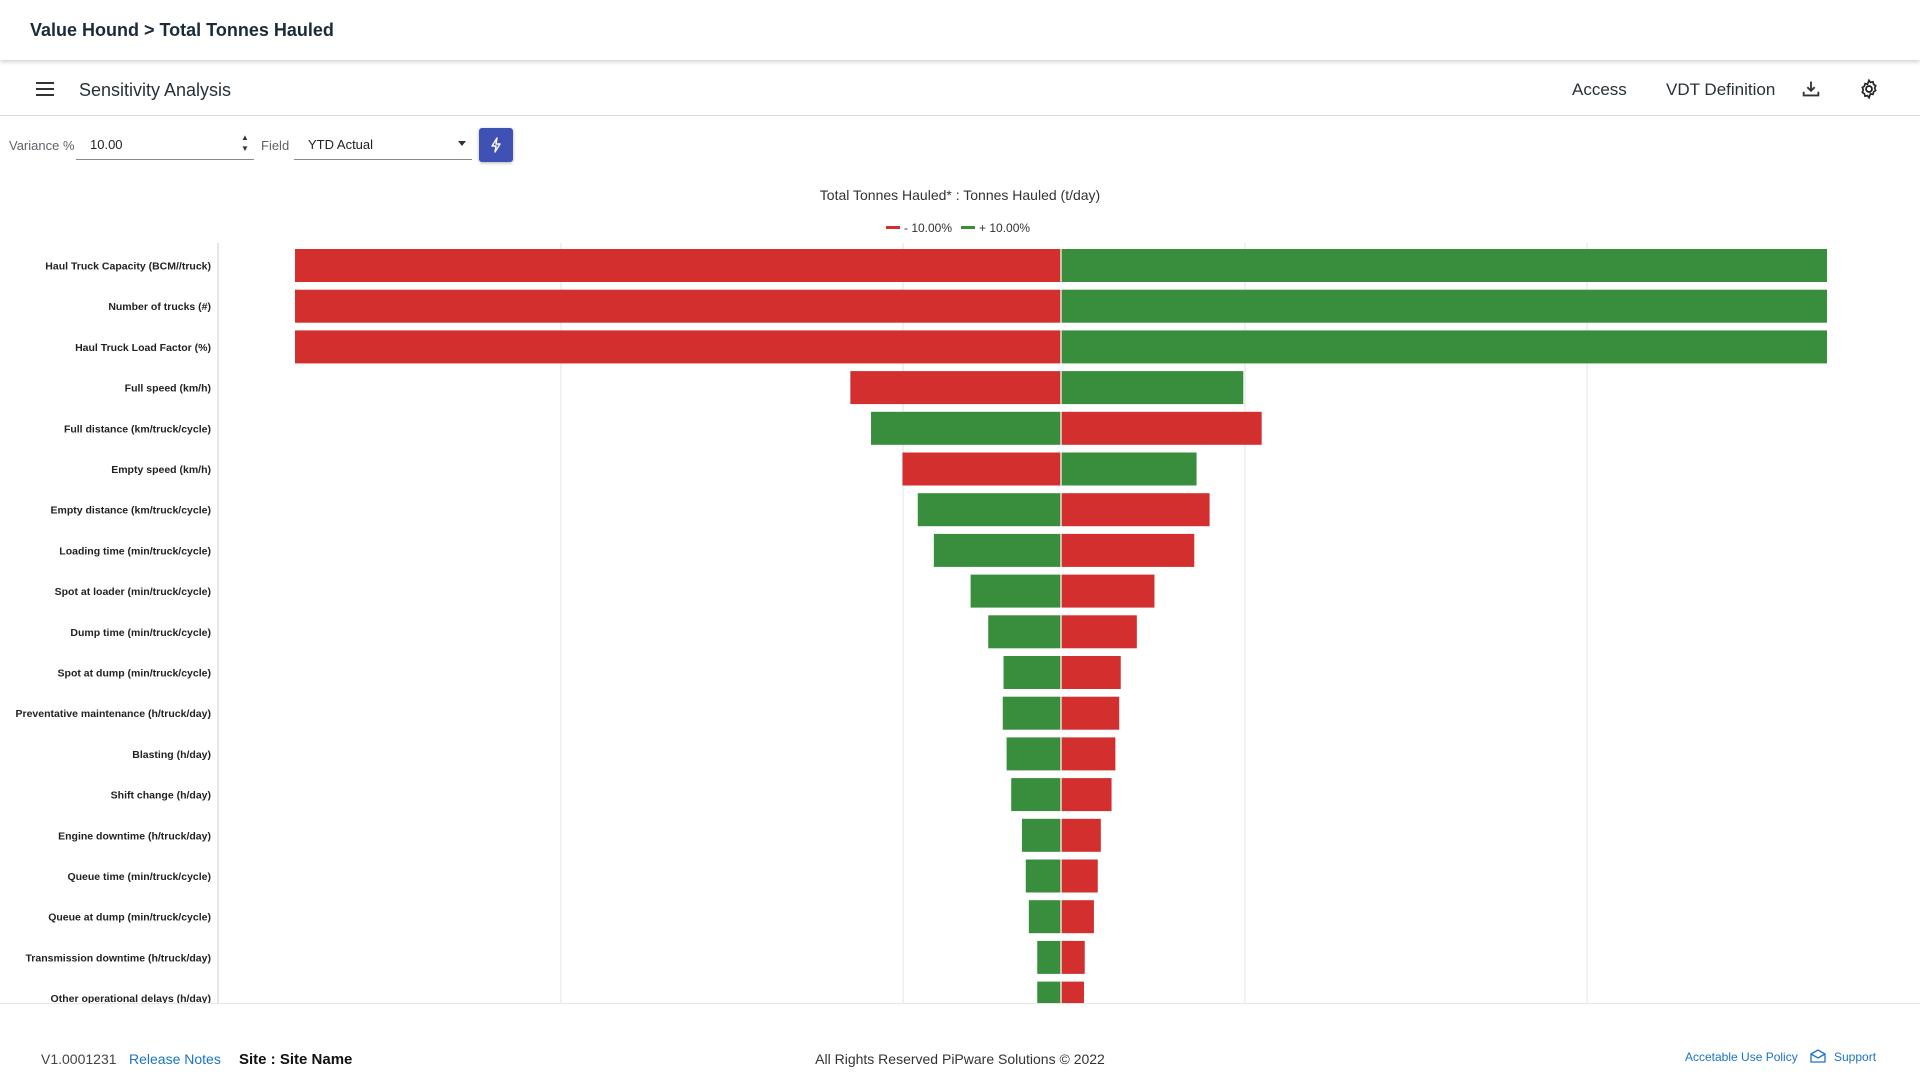 This screenshot has width=1920, height=1080. Describe the element at coordinates (131, 511) in the screenshot. I see `category-label: Empty distance (km/truck/cycle)` at that location.